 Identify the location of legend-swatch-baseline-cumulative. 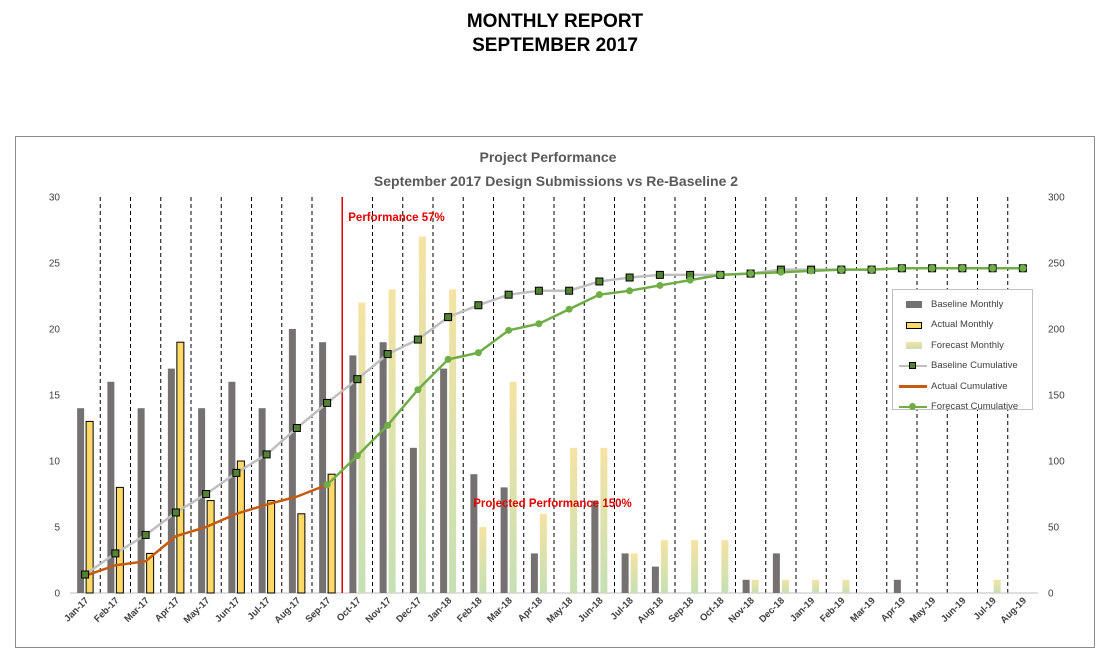
(913, 366).